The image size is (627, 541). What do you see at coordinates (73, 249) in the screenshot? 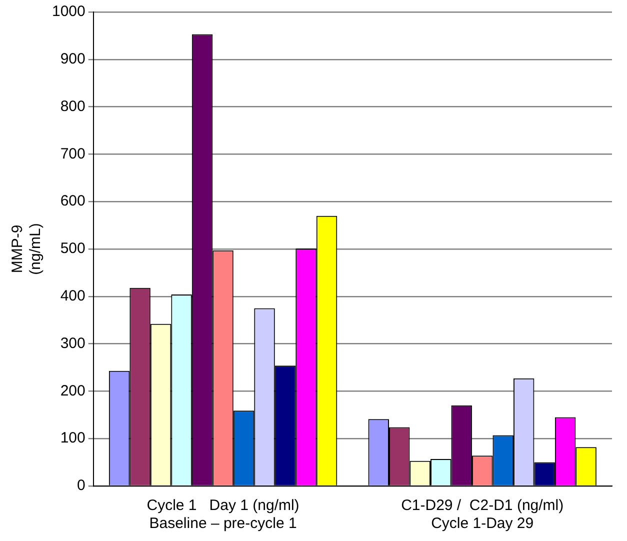
I see `y-tick-label: 500` at bounding box center [73, 249].